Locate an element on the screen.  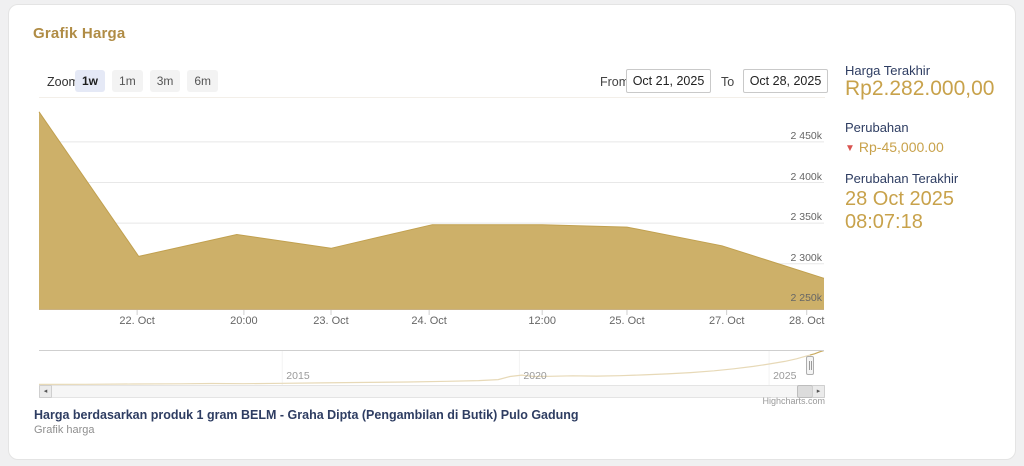
x-tick-label: 20:00 is located at coordinates (244, 321).